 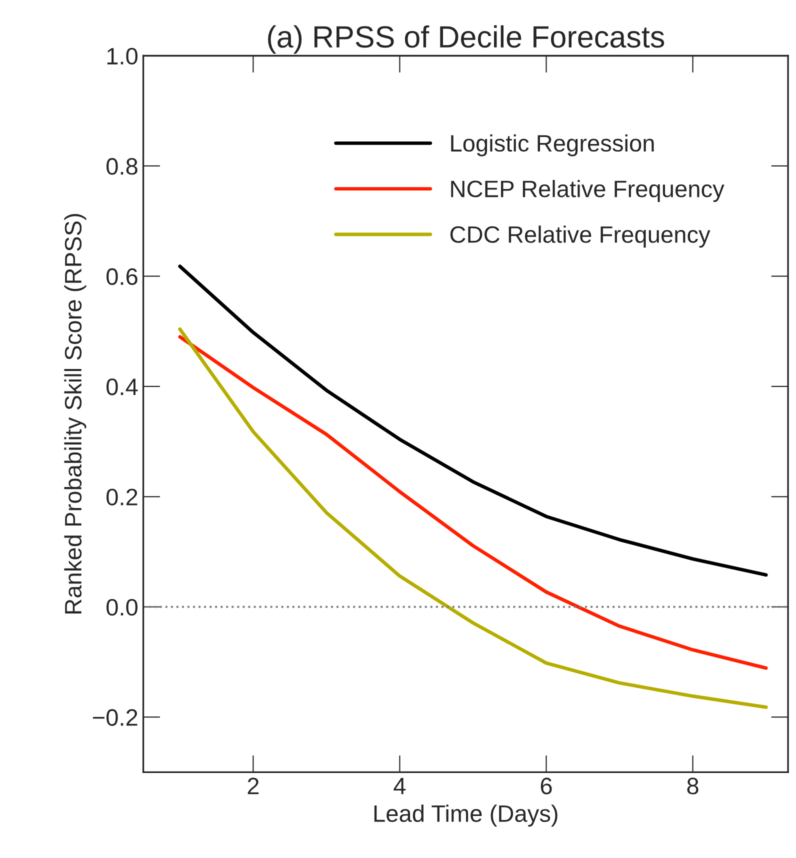 What do you see at coordinates (122, 497) in the screenshot?
I see `y-tick-label: 0.2` at bounding box center [122, 497].